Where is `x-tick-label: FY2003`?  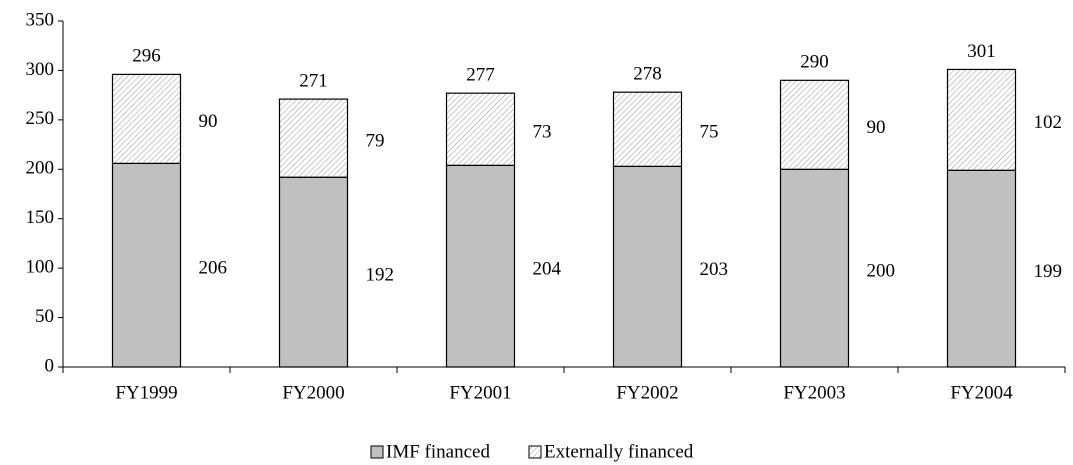 x-tick-label: FY2003 is located at coordinates (814, 392).